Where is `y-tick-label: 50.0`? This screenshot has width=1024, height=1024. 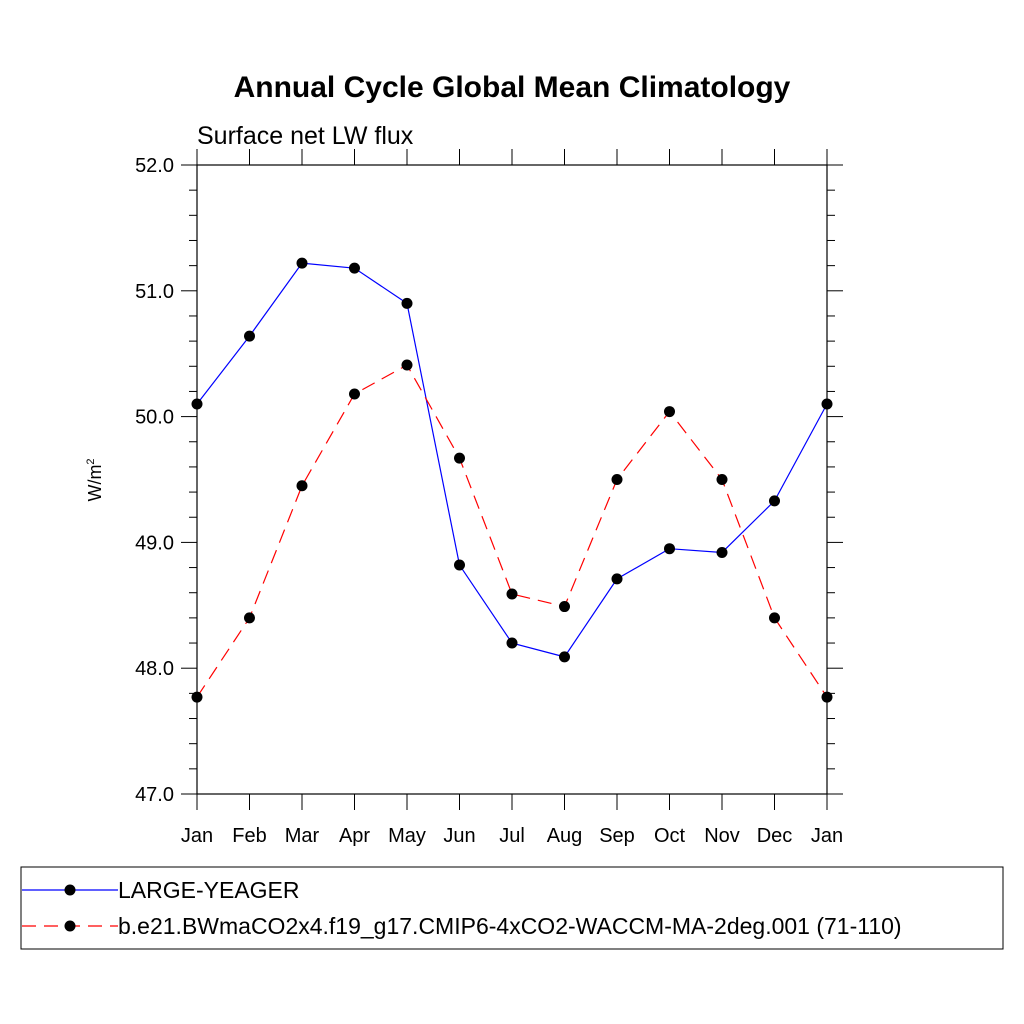 y-tick-label: 50.0 is located at coordinates (154, 418).